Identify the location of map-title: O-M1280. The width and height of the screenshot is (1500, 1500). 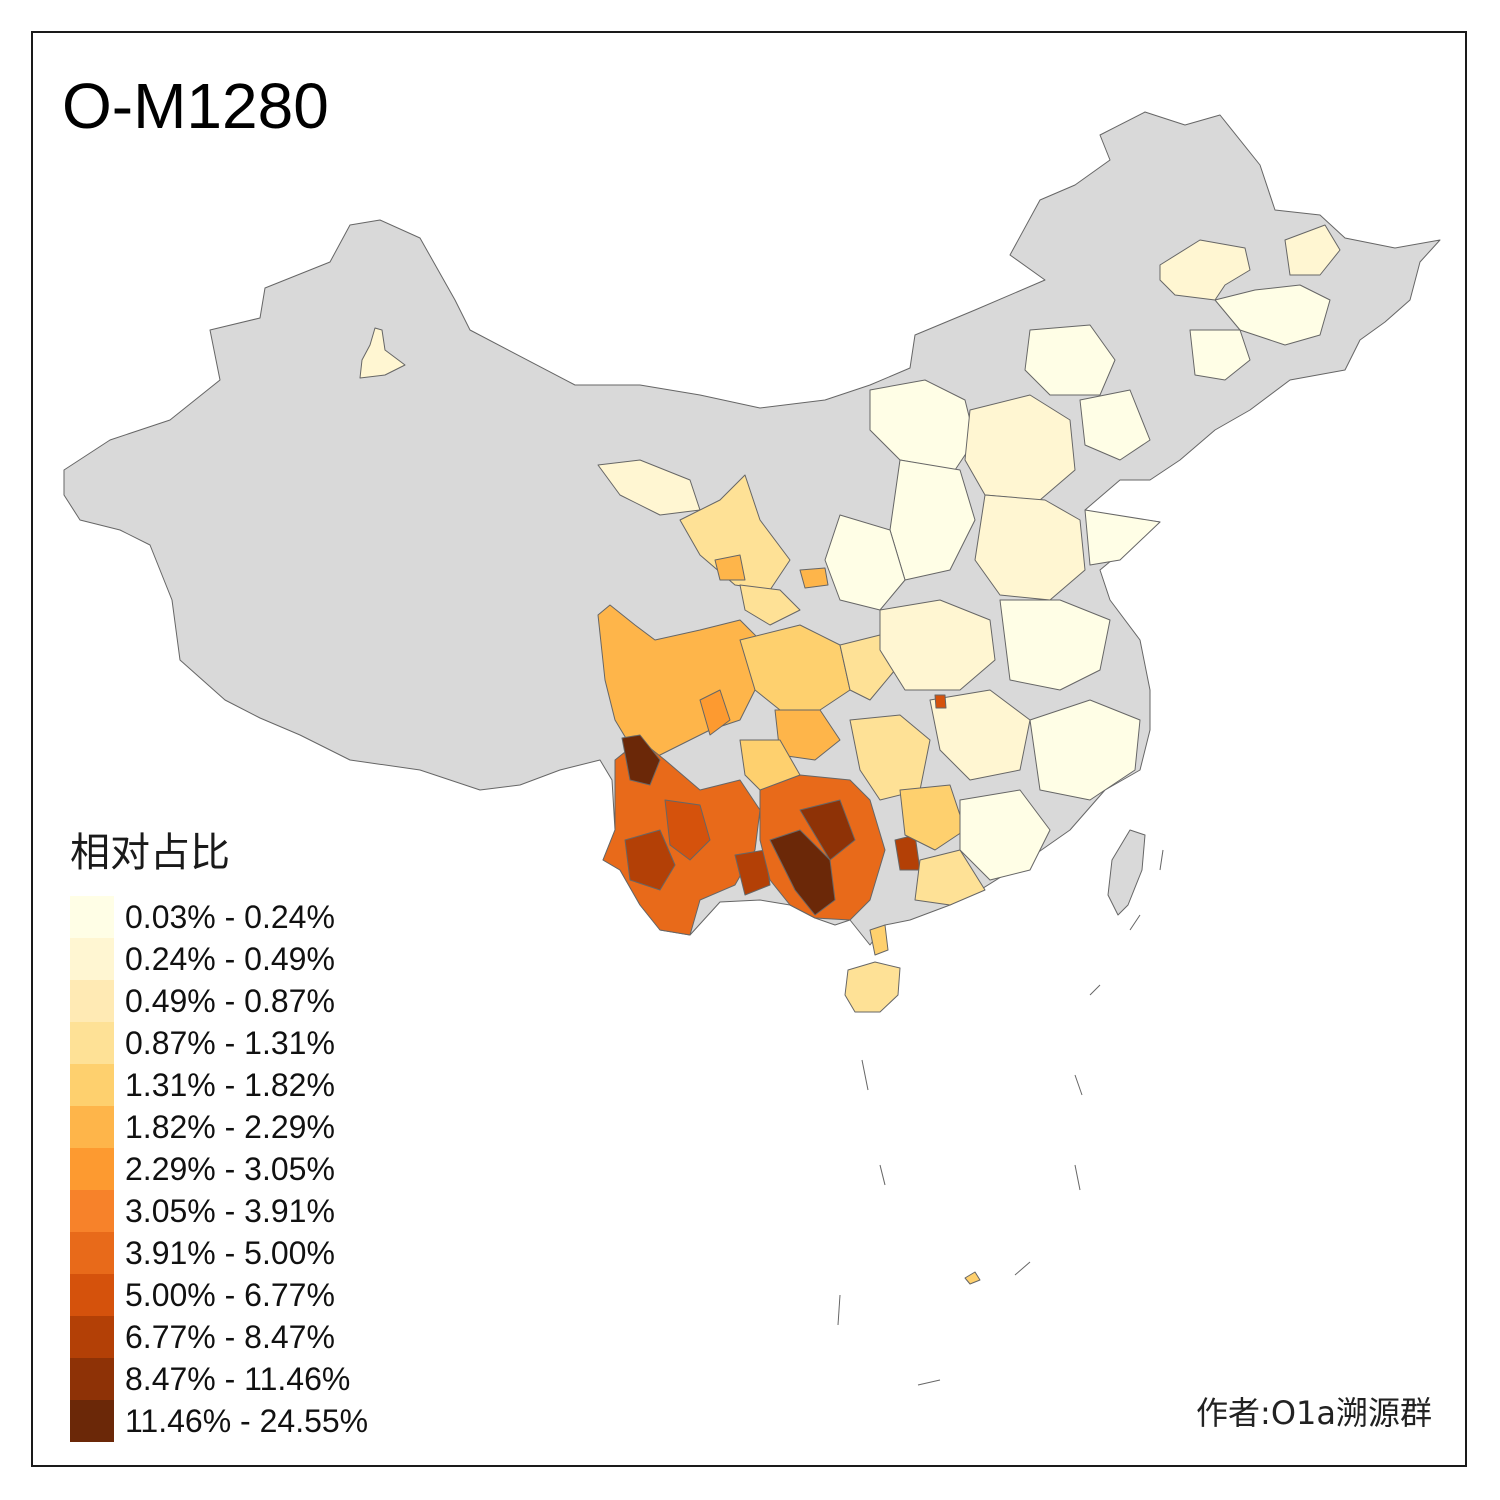
(195, 106).